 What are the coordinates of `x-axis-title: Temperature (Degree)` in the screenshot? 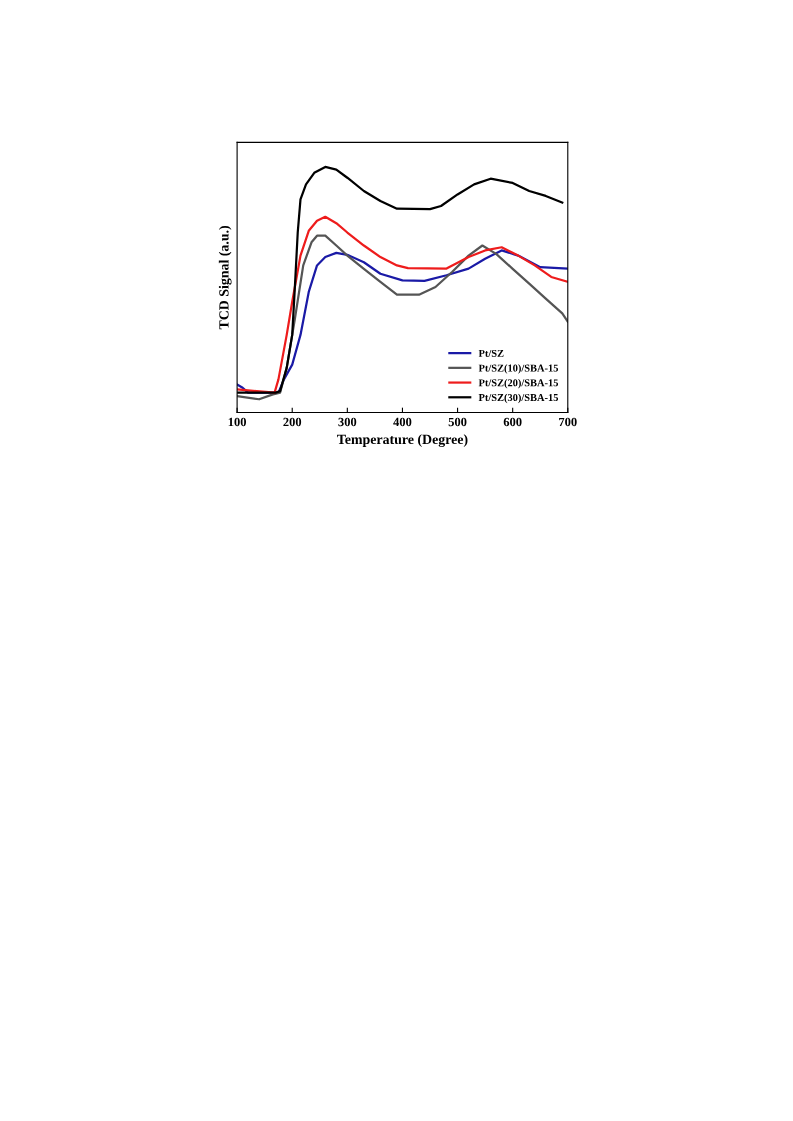 It's located at (402, 440).